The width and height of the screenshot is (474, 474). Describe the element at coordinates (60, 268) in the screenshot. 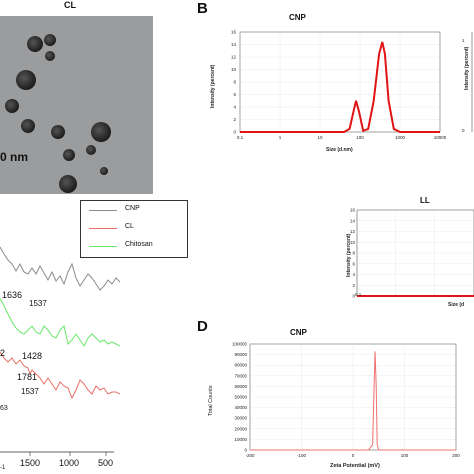

I see `ftir-cnp-line` at that location.